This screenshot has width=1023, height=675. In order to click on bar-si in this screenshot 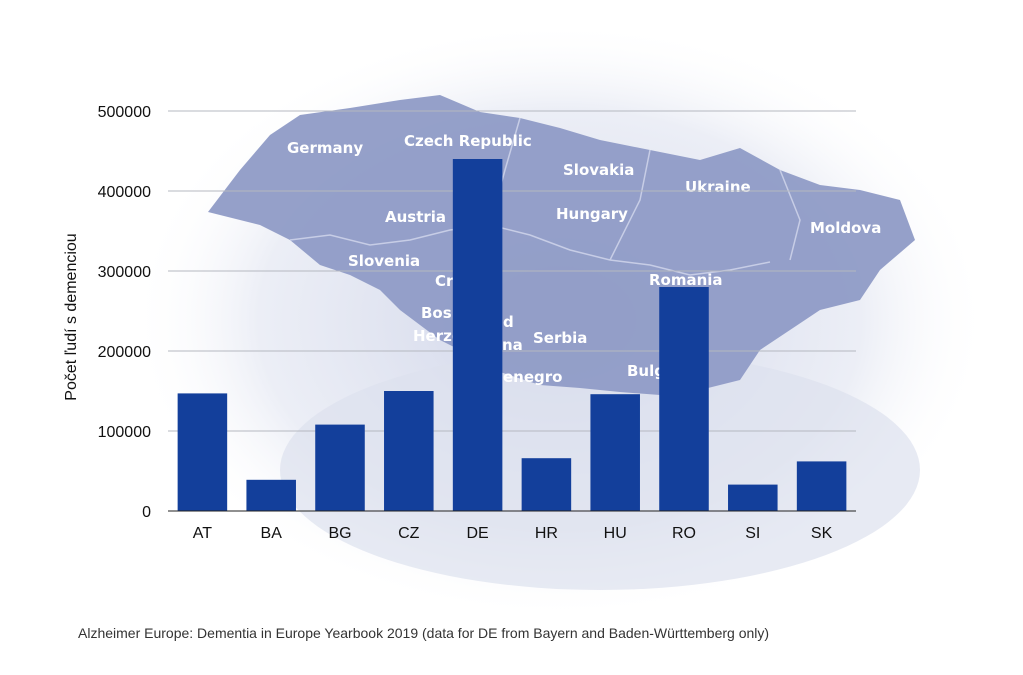, I will do `click(753, 497)`.